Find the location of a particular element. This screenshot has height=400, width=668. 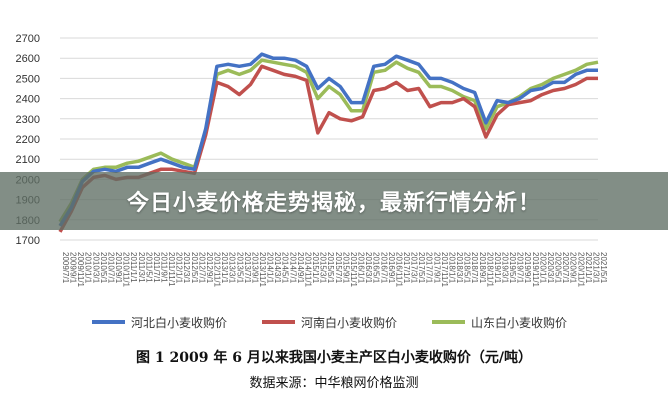

x-tick-label: 2021/3/1 is located at coordinates (595, 268).